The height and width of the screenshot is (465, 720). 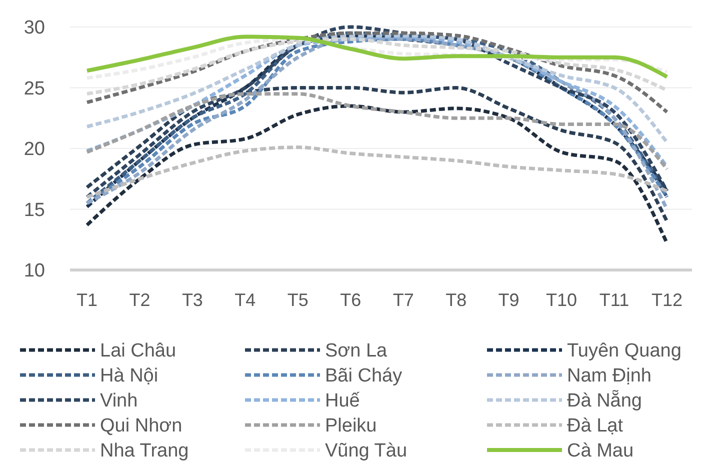 What do you see at coordinates (624, 351) in the screenshot?
I see `legend-label: Tuyên Quang` at bounding box center [624, 351].